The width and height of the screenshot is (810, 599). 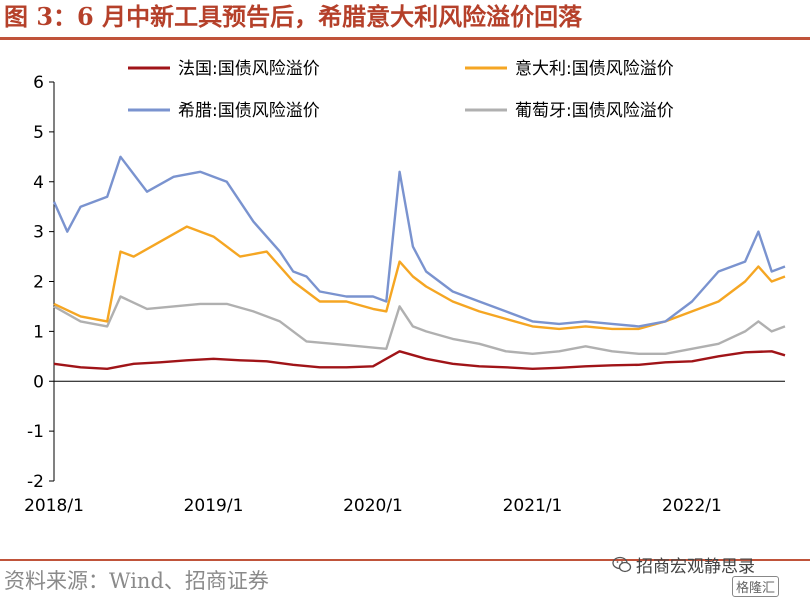 I want to click on wechat-icon, so click(x=622, y=564).